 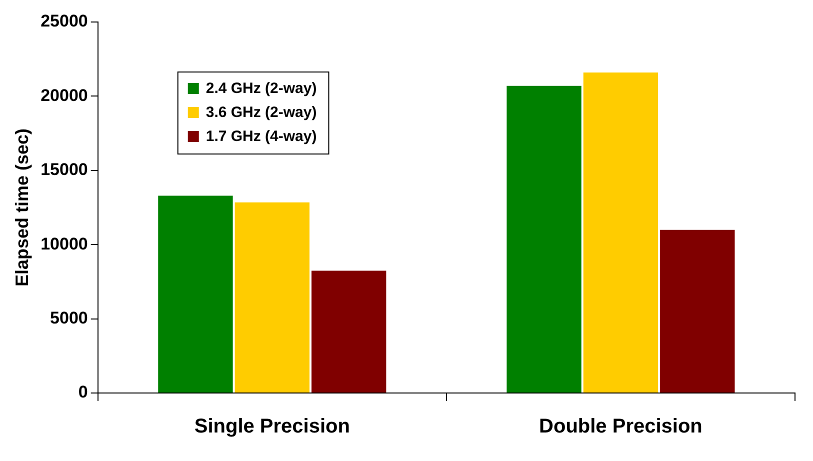 I want to click on legend-label: 1.7 GHz (4-way), so click(x=261, y=137).